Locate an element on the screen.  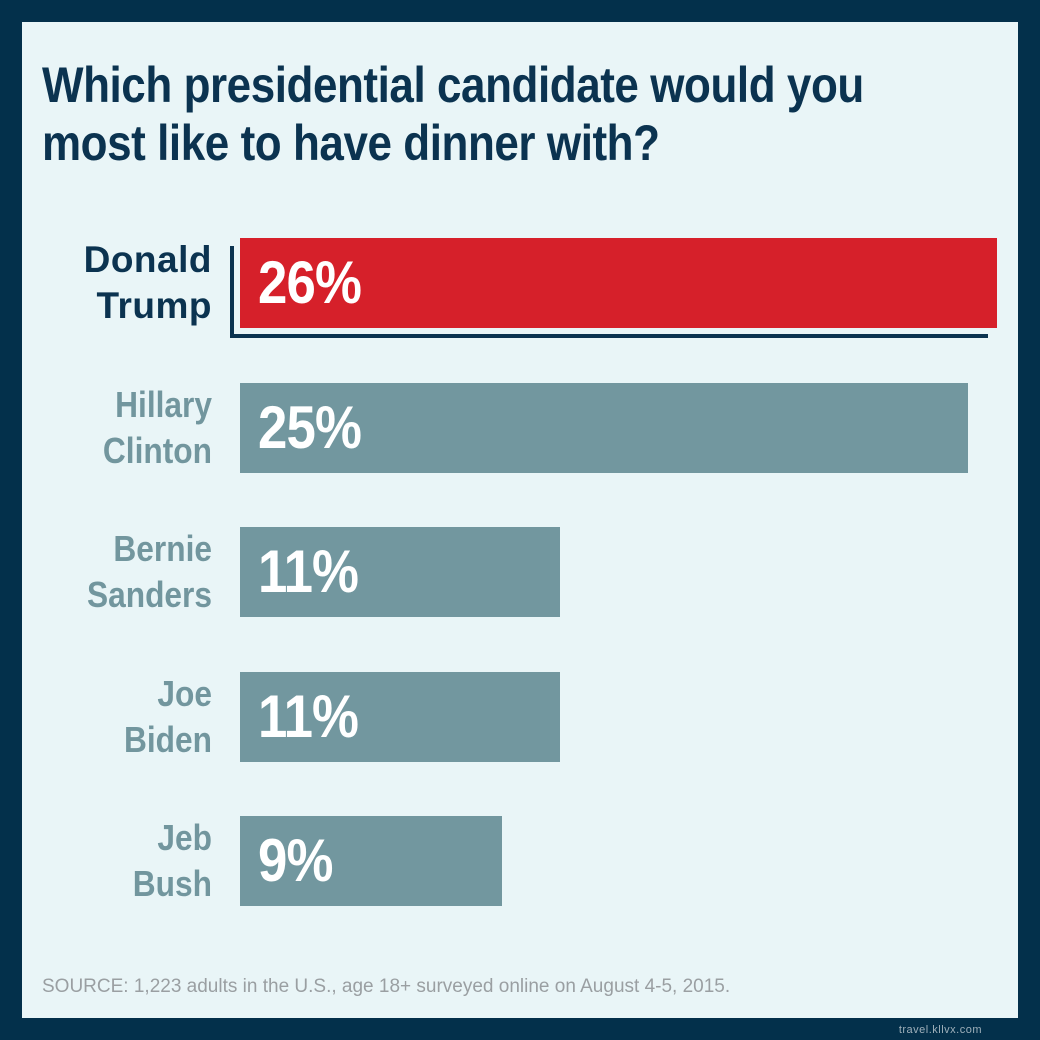
category-label-line: Trump is located at coordinates (154, 305).